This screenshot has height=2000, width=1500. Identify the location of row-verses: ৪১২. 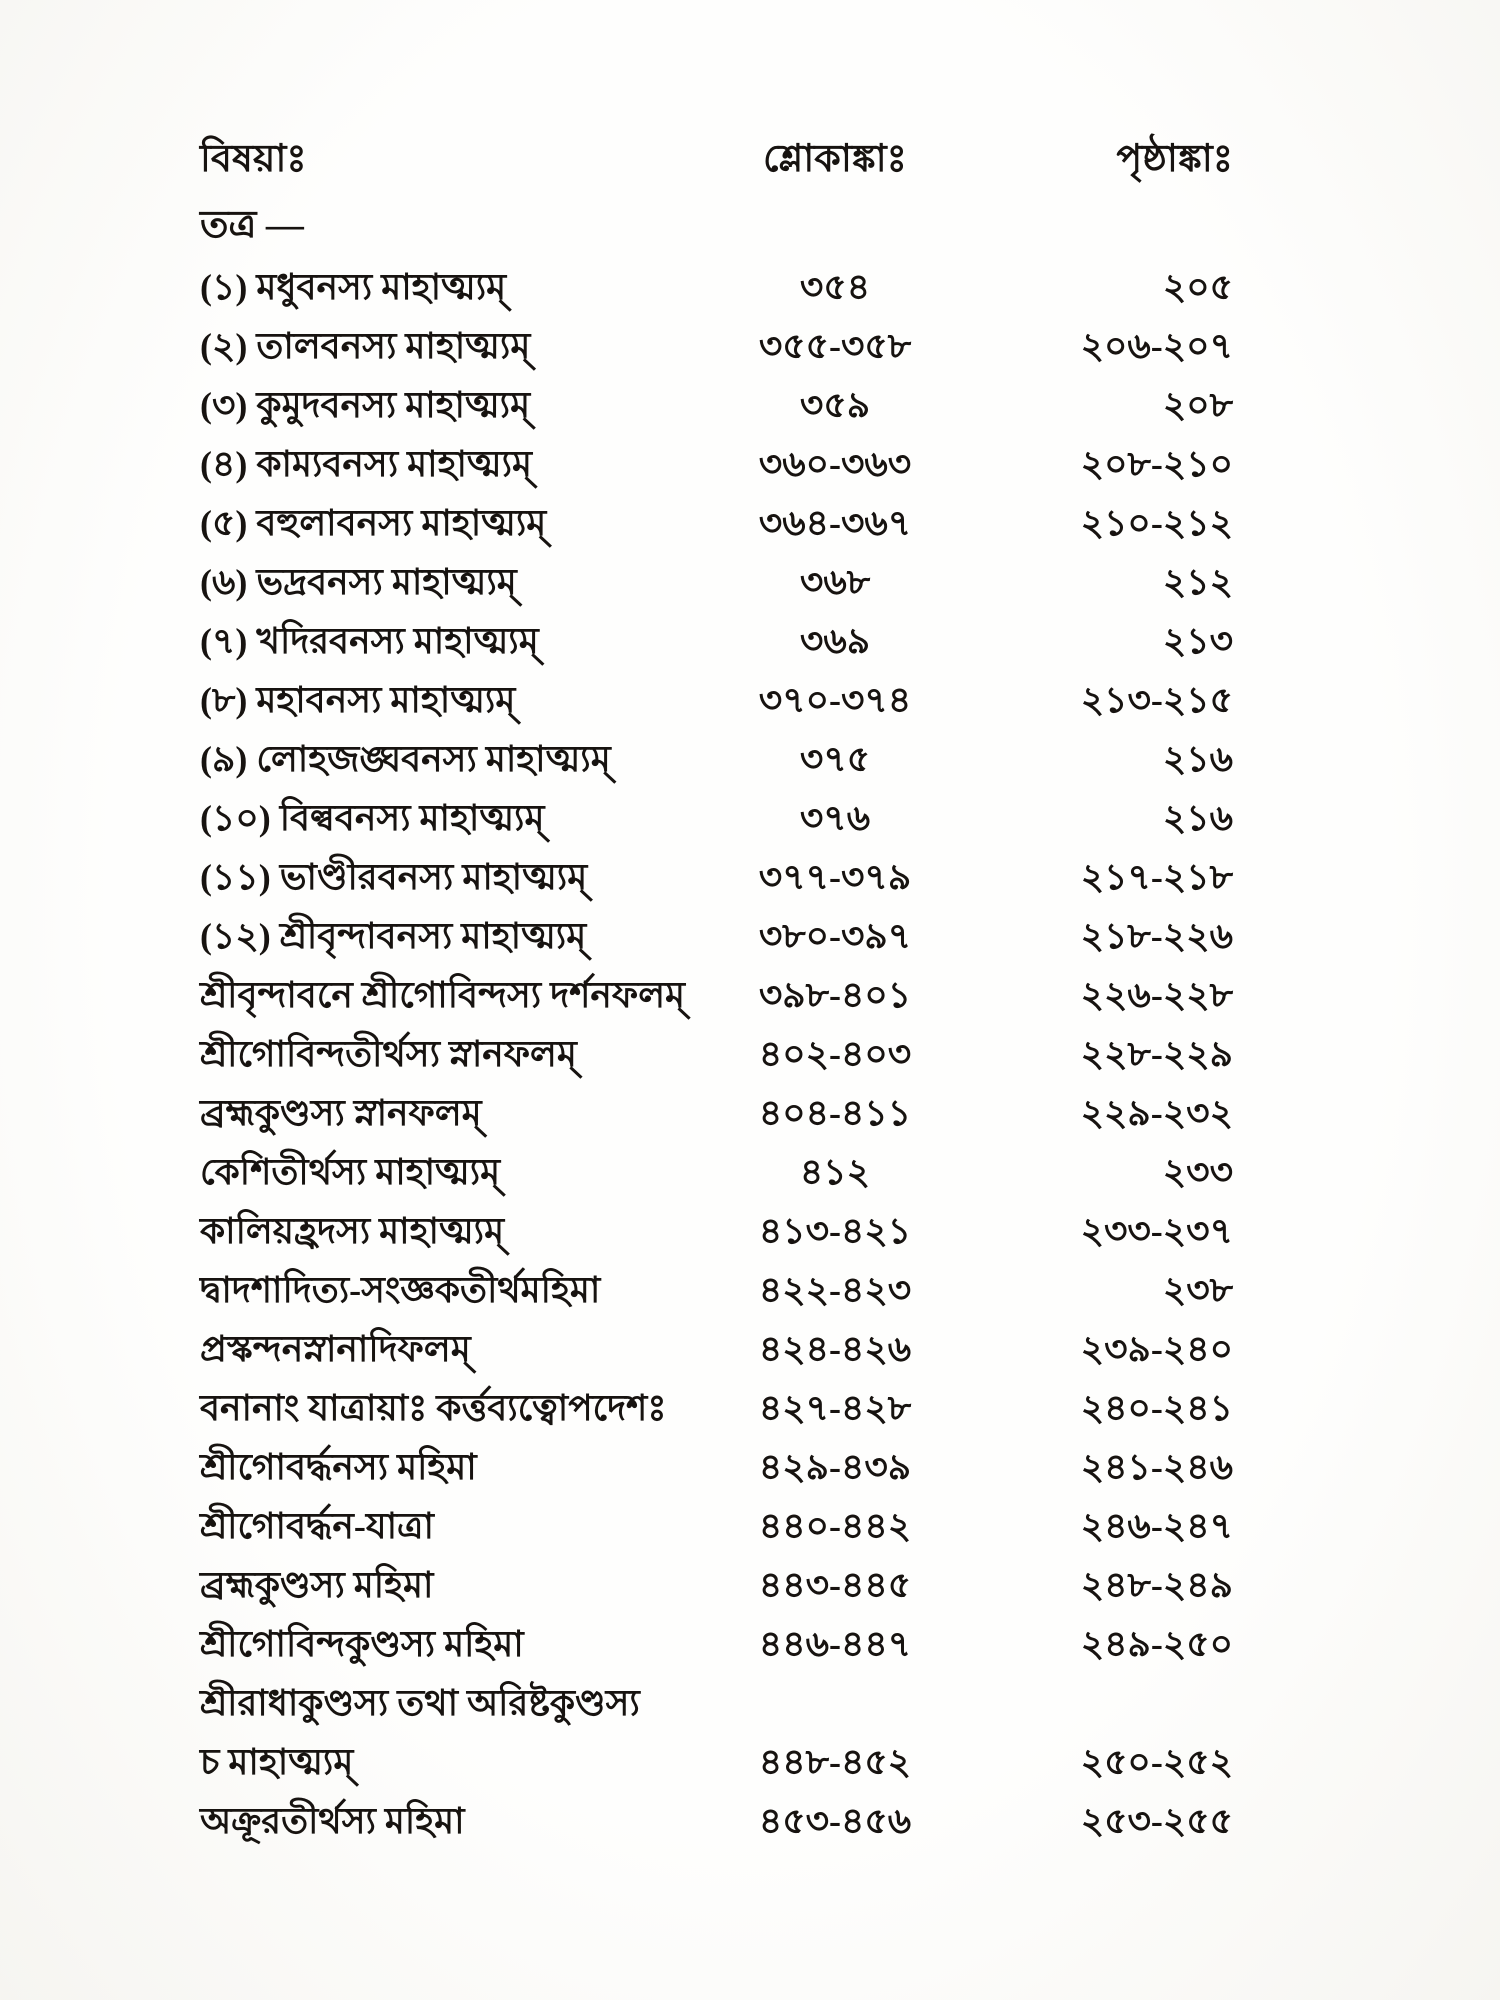
(835, 1172).